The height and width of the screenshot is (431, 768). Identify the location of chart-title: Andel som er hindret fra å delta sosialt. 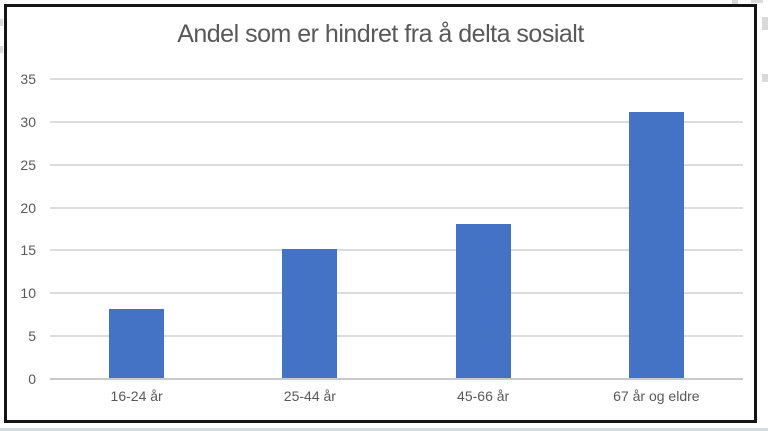
(380, 34).